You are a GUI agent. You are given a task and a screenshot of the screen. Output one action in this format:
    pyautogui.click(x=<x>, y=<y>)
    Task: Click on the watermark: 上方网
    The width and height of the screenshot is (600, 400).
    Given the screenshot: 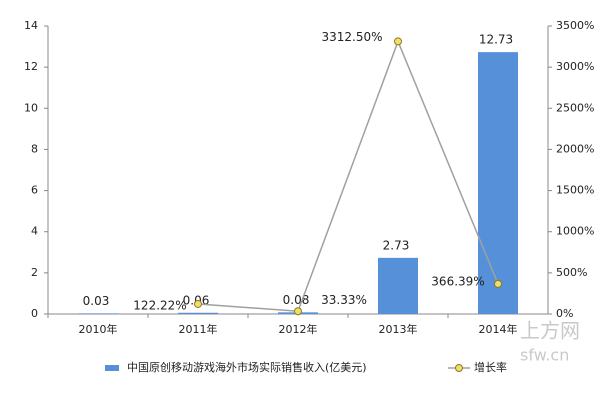 What is the action you would take?
    pyautogui.click(x=550, y=331)
    